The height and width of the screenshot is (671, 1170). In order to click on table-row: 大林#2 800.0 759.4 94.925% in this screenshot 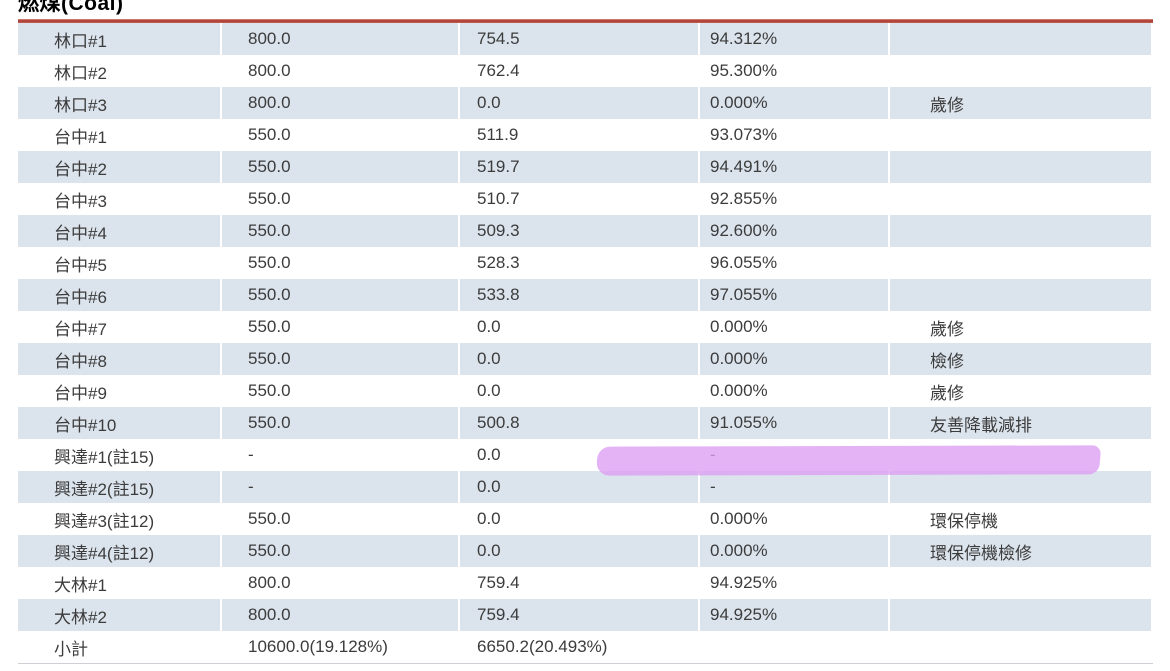, I will do `click(585, 615)`.